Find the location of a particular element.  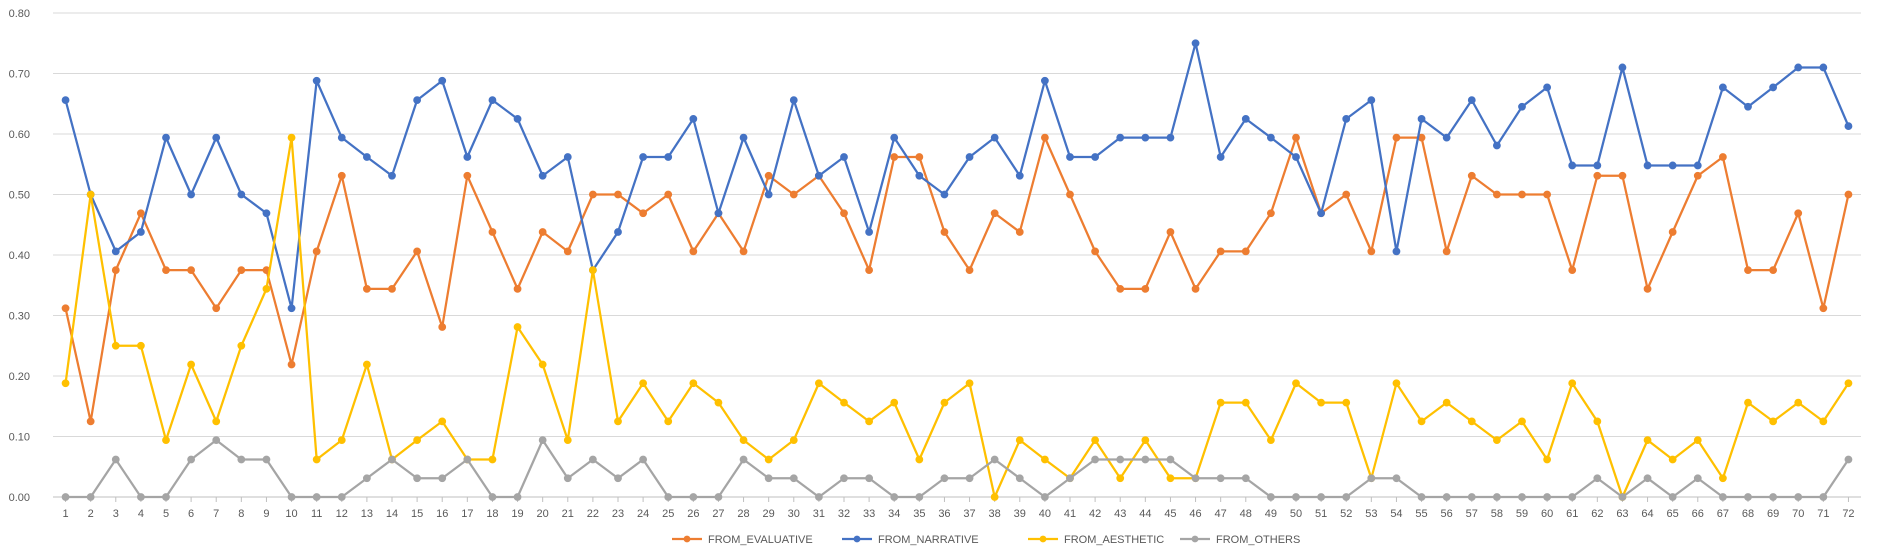

x-tick-label: 33 is located at coordinates (869, 514).